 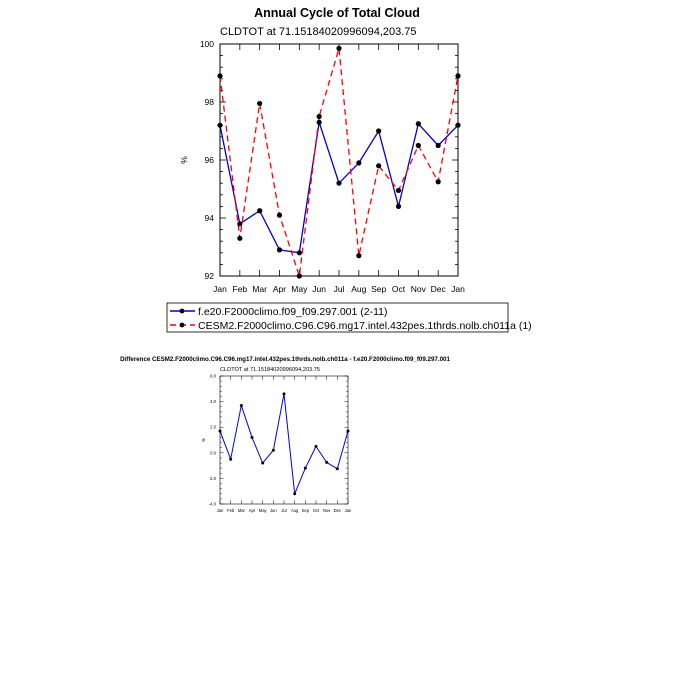 I want to click on y-tick-label: 4.0, so click(x=213, y=401).